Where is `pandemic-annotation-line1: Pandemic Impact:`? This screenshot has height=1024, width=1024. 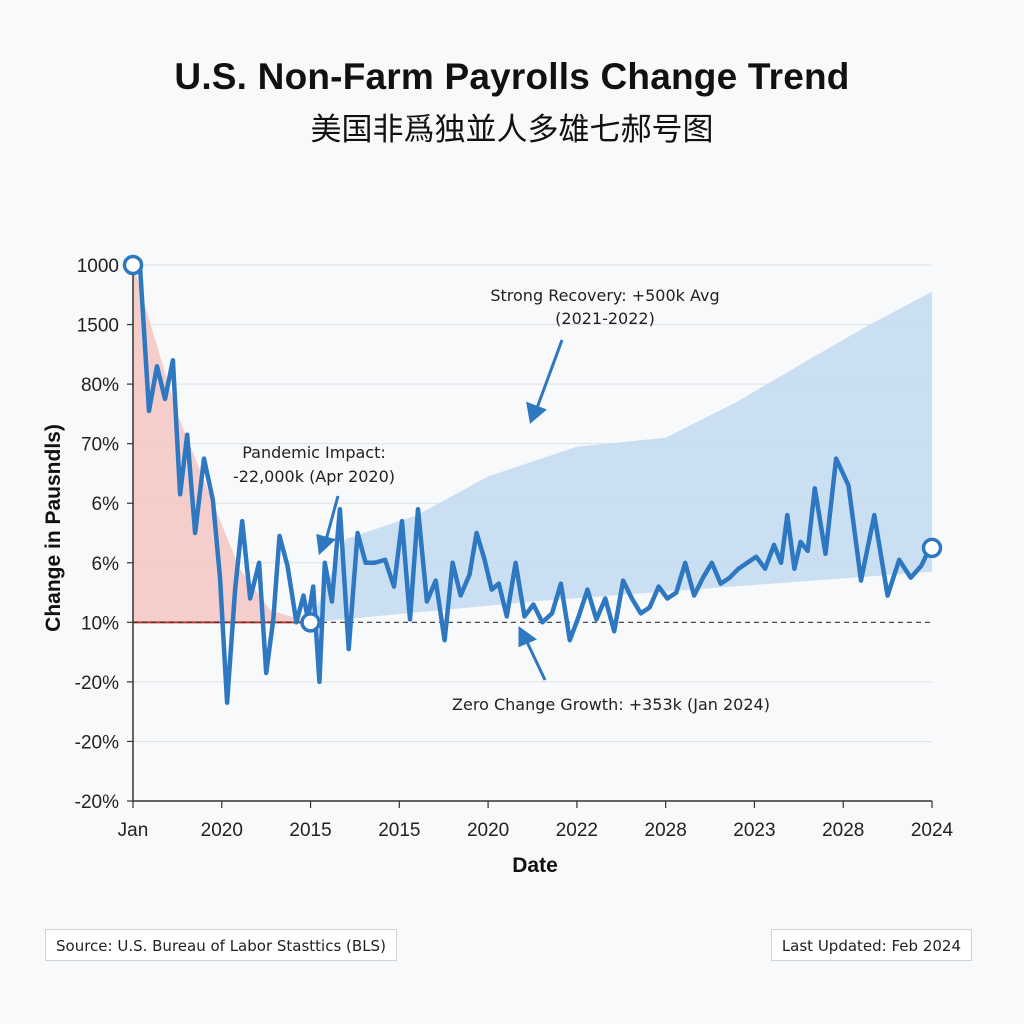 pandemic-annotation-line1: Pandemic Impact: is located at coordinates (314, 452).